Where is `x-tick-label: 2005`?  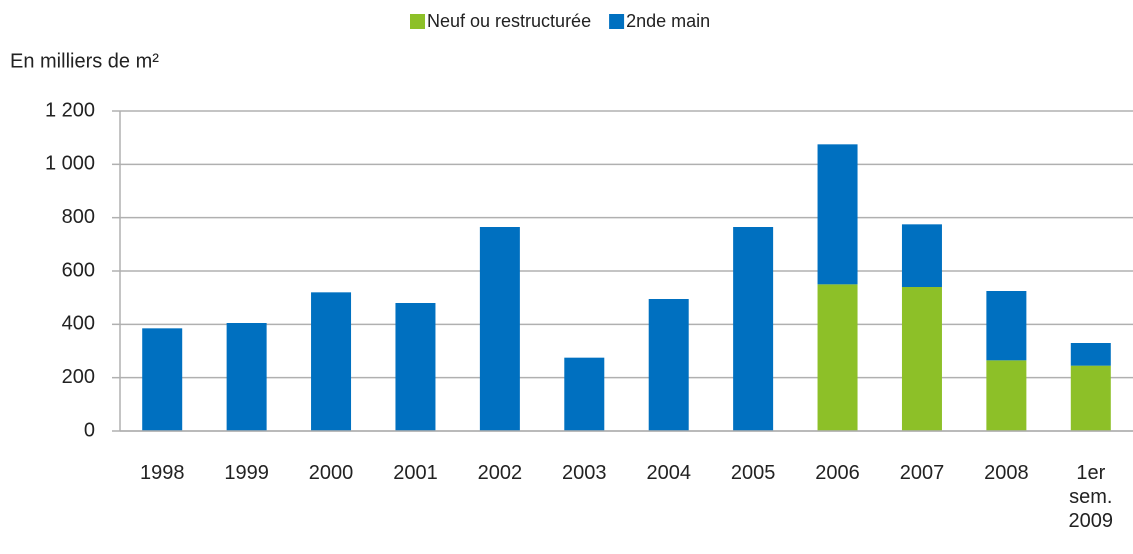 x-tick-label: 2005 is located at coordinates (753, 473).